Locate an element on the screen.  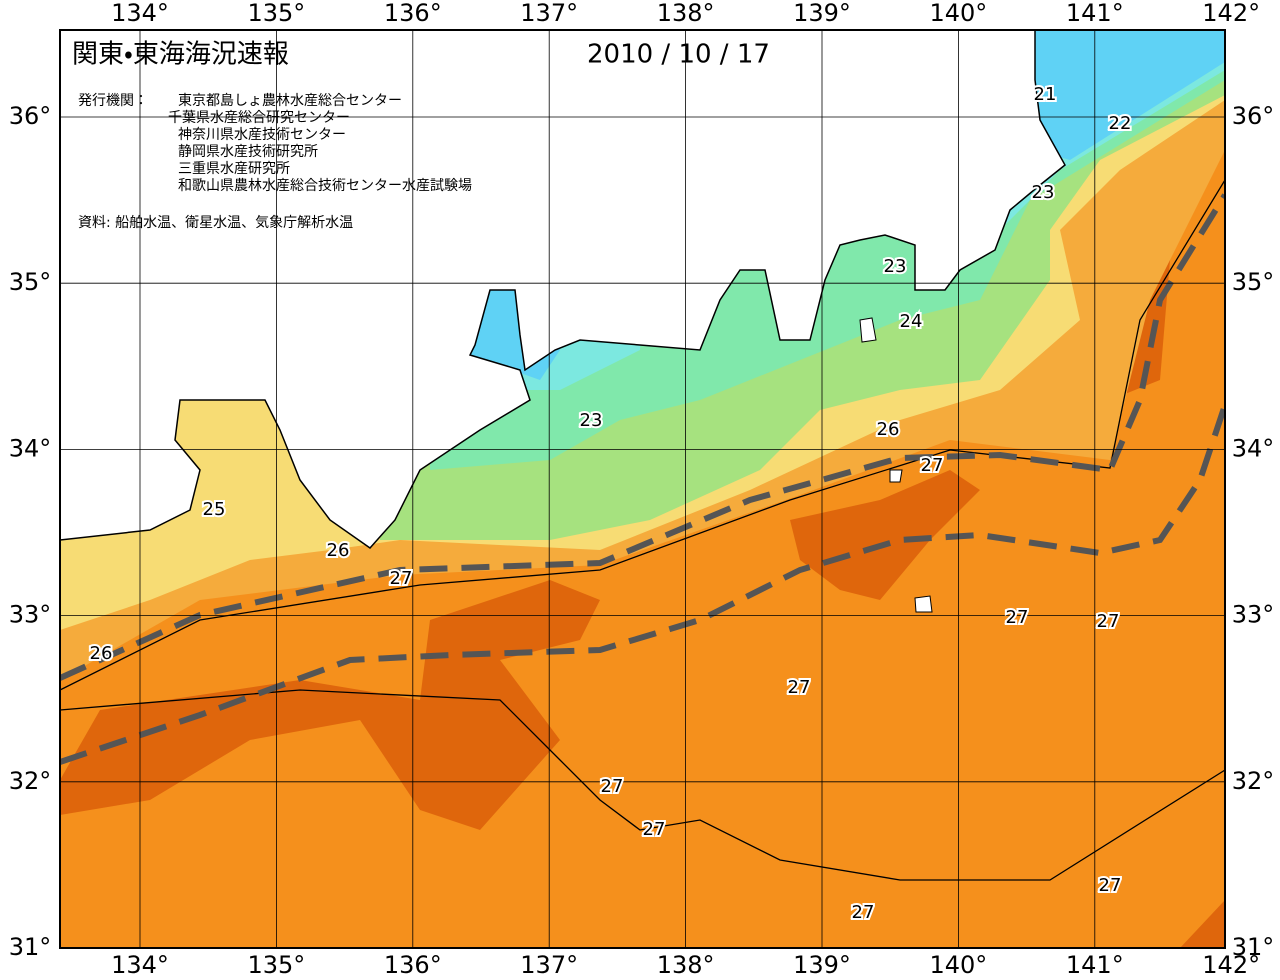
date: 2010 / 10 / 17 is located at coordinates (678, 55).